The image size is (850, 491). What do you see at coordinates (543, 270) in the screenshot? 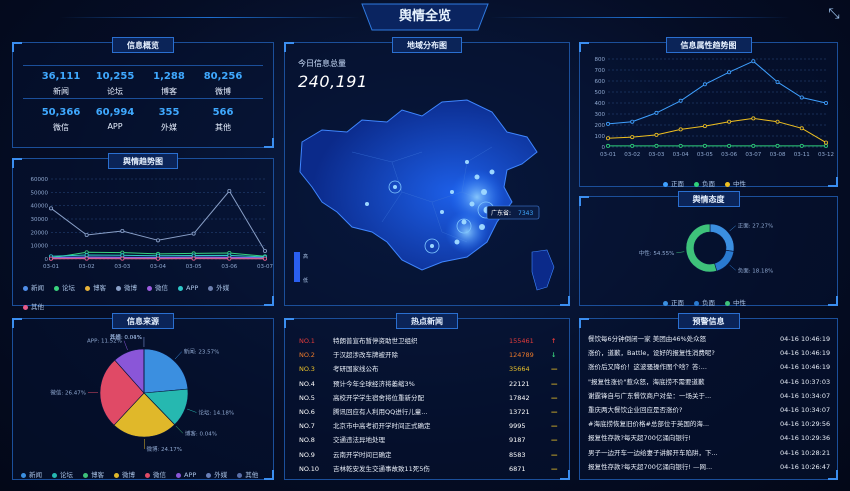
I see `south-sea-islands` at bounding box center [543, 270].